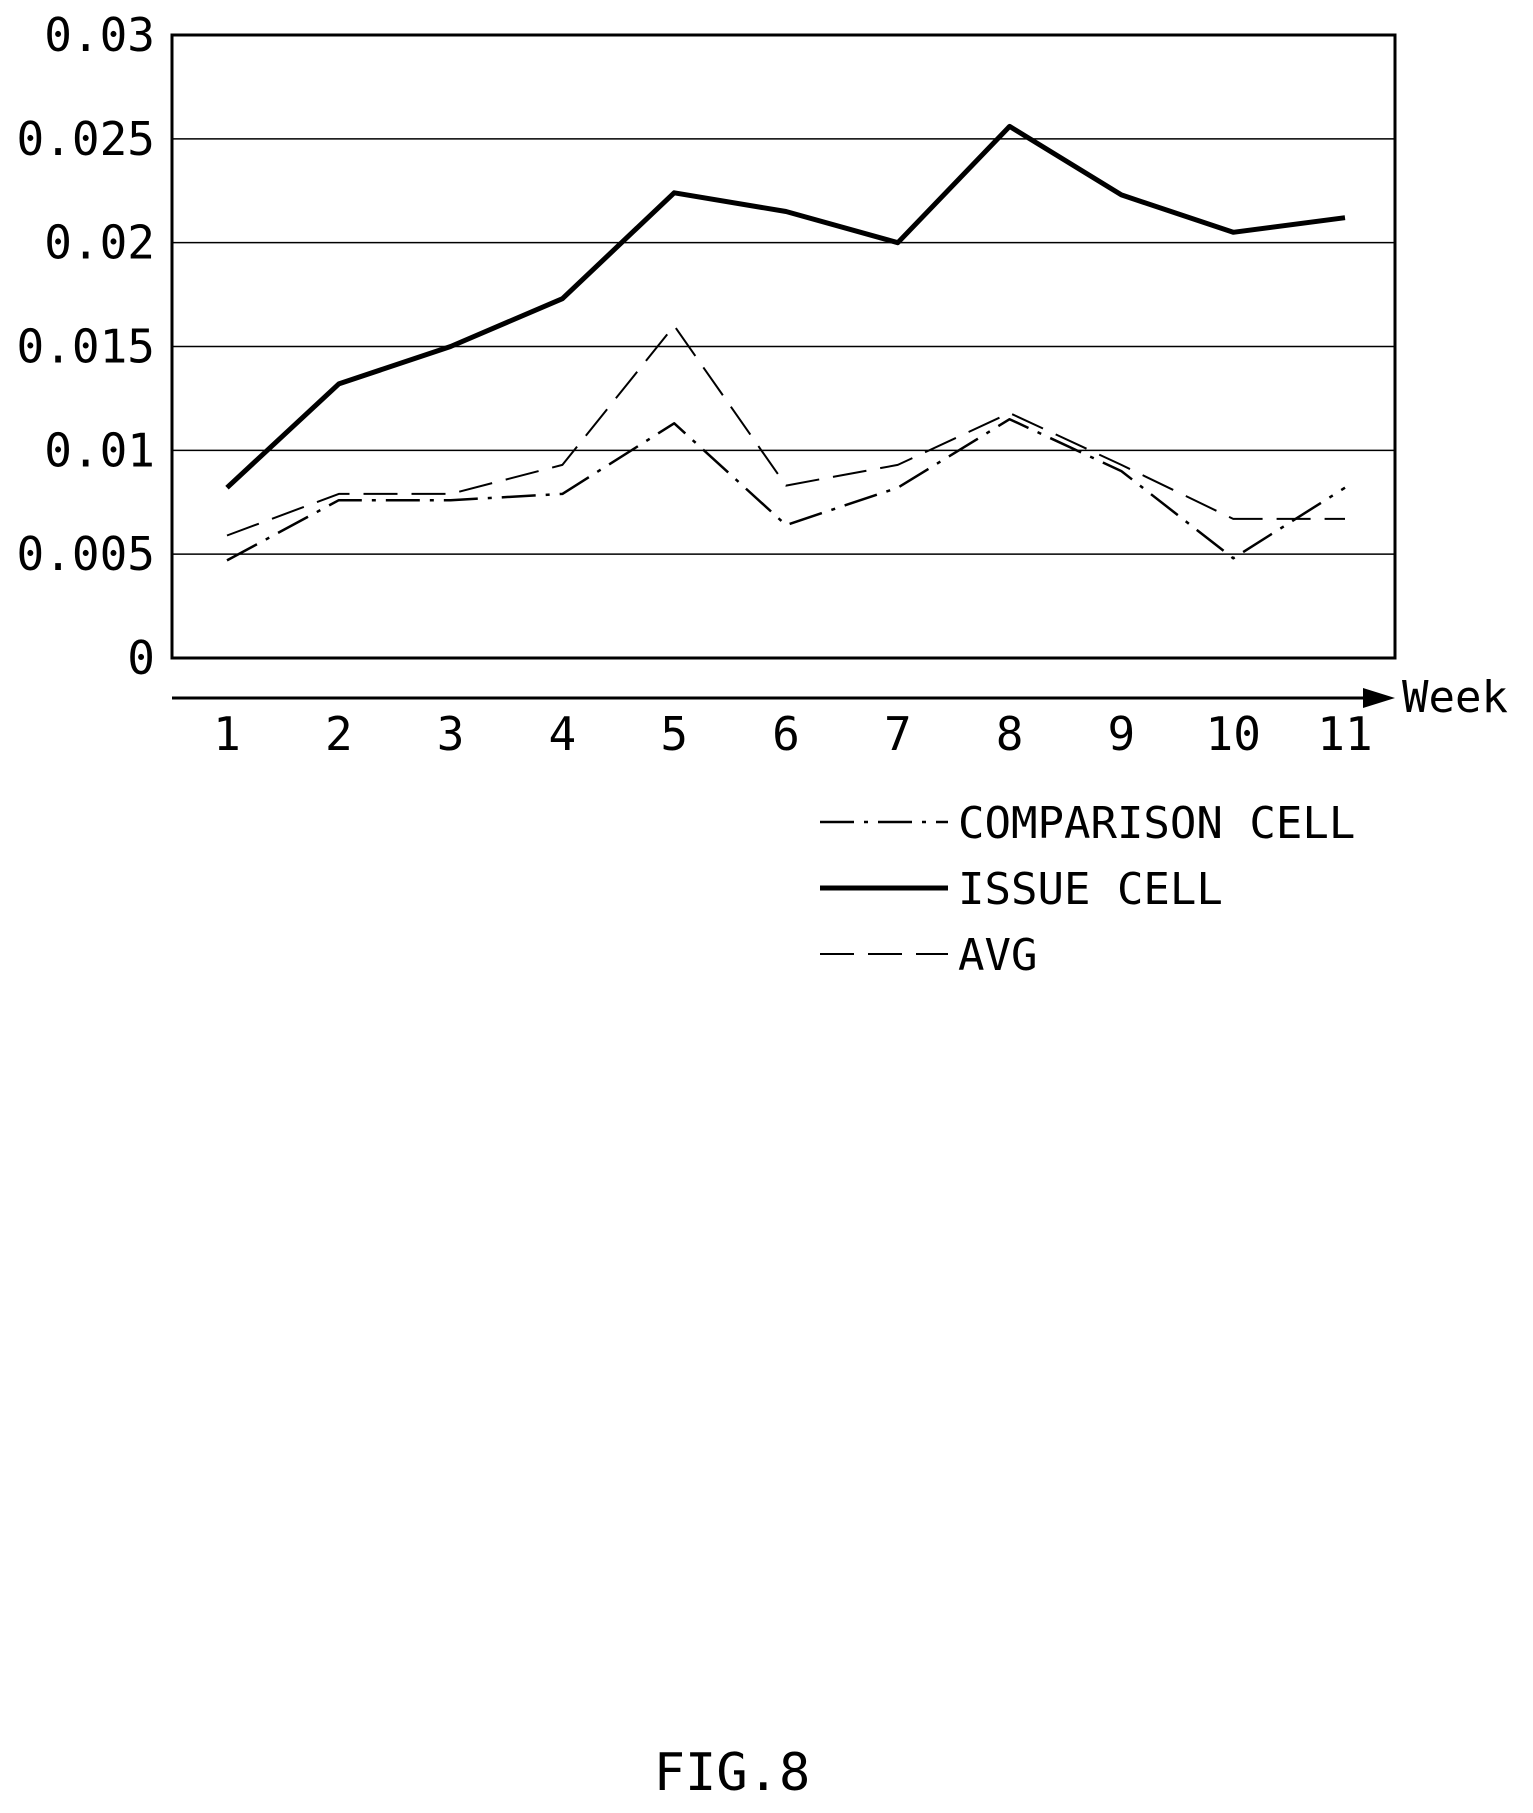 Image resolution: width=1533 pixels, height=1813 pixels. Describe the element at coordinates (1010, 734) in the screenshot. I see `x-tick-label: 8` at that location.